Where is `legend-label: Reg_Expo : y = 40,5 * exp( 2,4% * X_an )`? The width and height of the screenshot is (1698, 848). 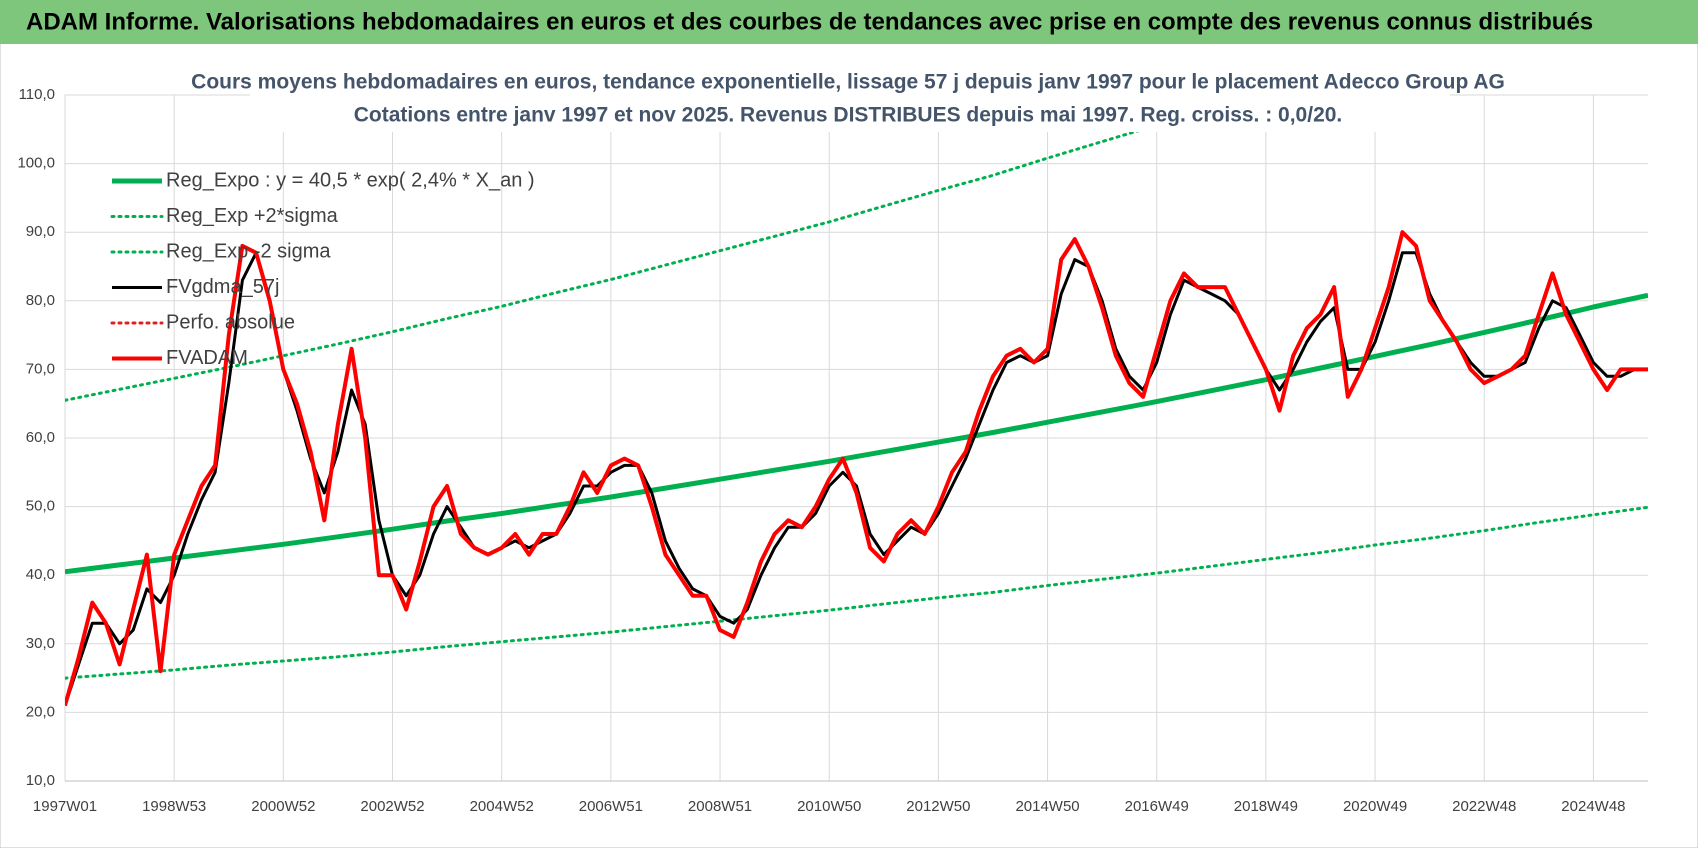 legend-label: Reg_Expo : y = 40,5 * exp( 2,4% * X_an ) is located at coordinates (350, 180).